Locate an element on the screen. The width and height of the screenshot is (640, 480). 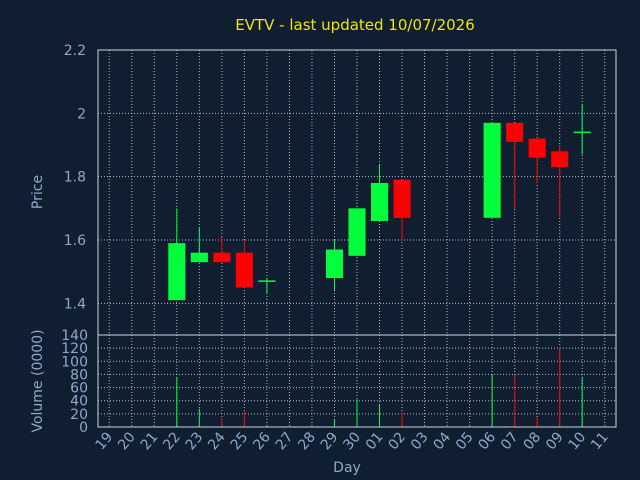
volume-tick-label: 120 is located at coordinates (74, 349).